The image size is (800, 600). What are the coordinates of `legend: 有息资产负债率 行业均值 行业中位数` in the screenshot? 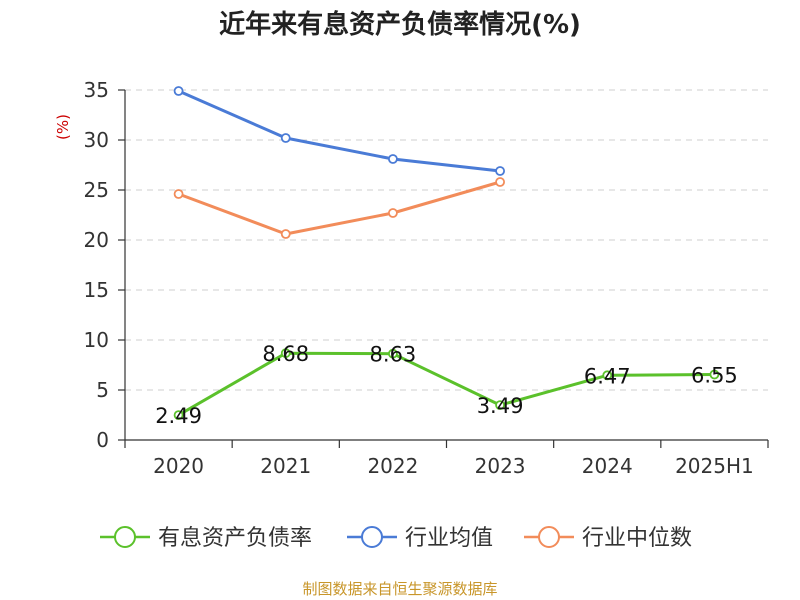 It's located at (396, 538).